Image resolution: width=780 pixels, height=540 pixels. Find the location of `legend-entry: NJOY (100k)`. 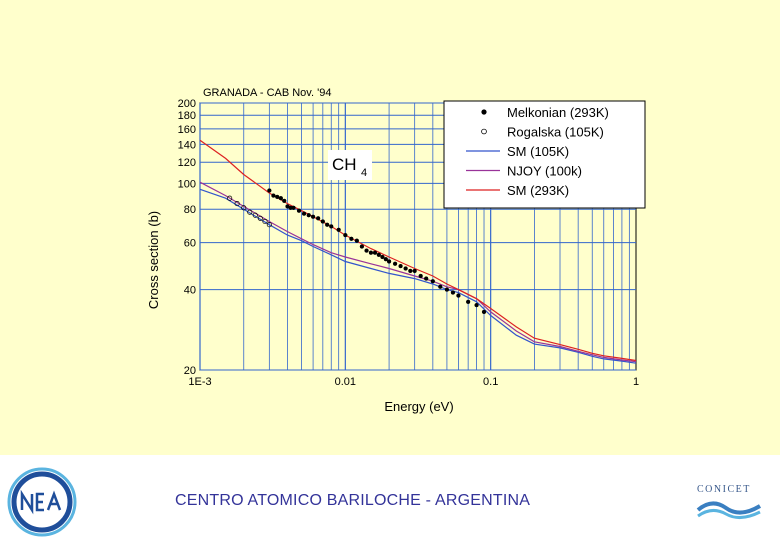

legend-entry: NJOY (100k) is located at coordinates (544, 171).